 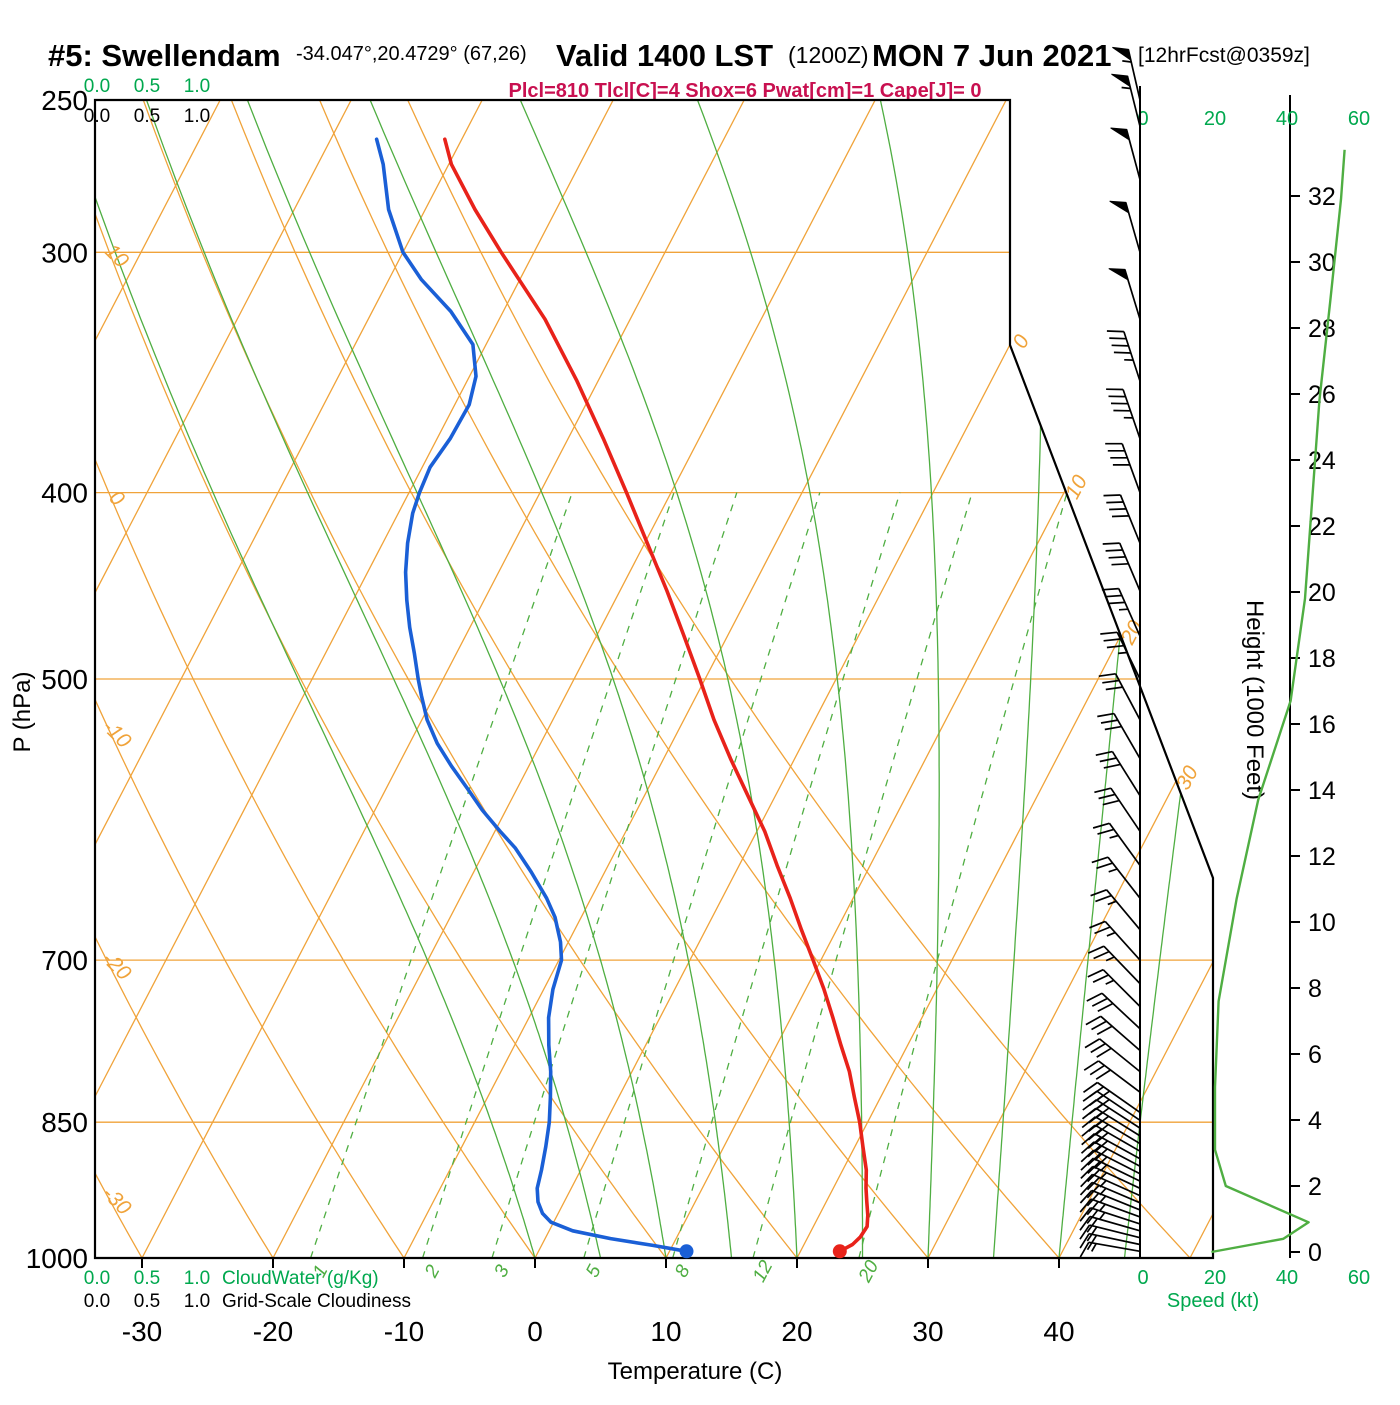 What do you see at coordinates (1322, 593) in the screenshot?
I see `height-tick-label: 20` at bounding box center [1322, 593].